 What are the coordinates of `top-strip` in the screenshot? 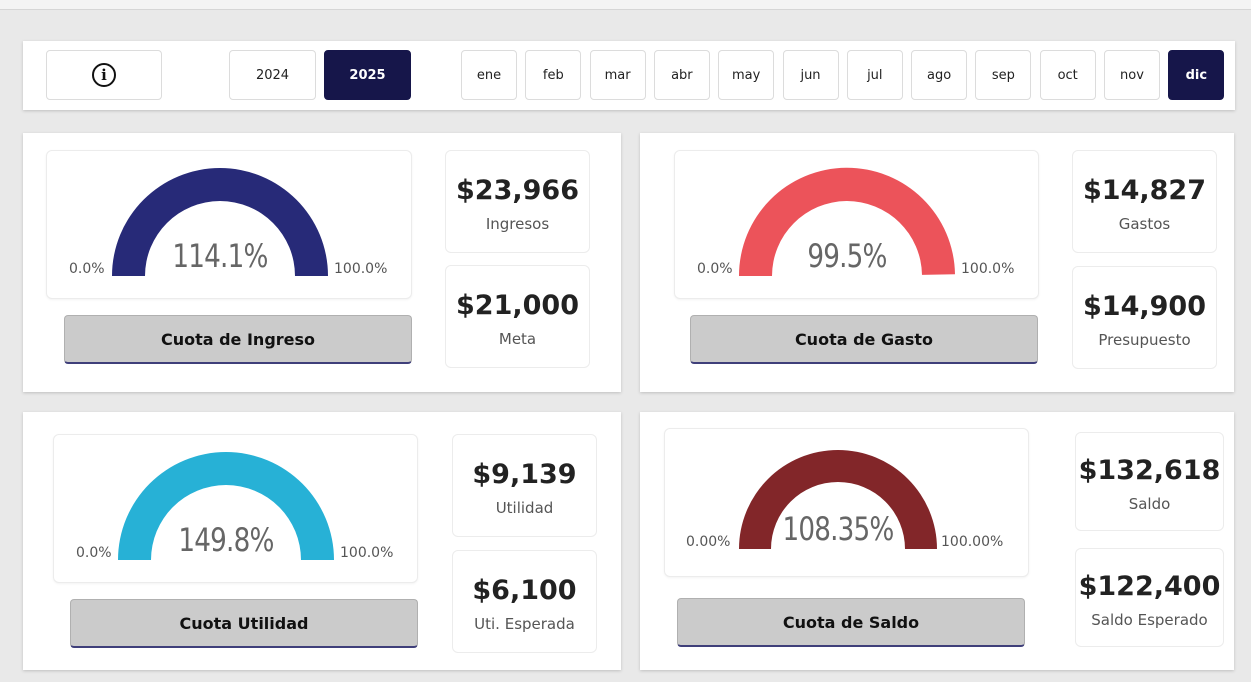 It's located at (625, 5).